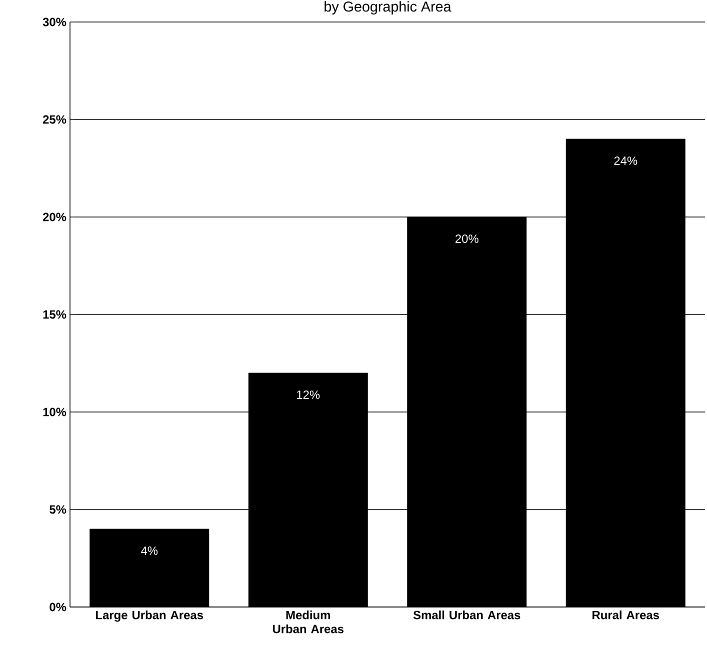 This screenshot has width=707, height=662. Describe the element at coordinates (308, 394) in the screenshot. I see `data-label: 12%` at that location.